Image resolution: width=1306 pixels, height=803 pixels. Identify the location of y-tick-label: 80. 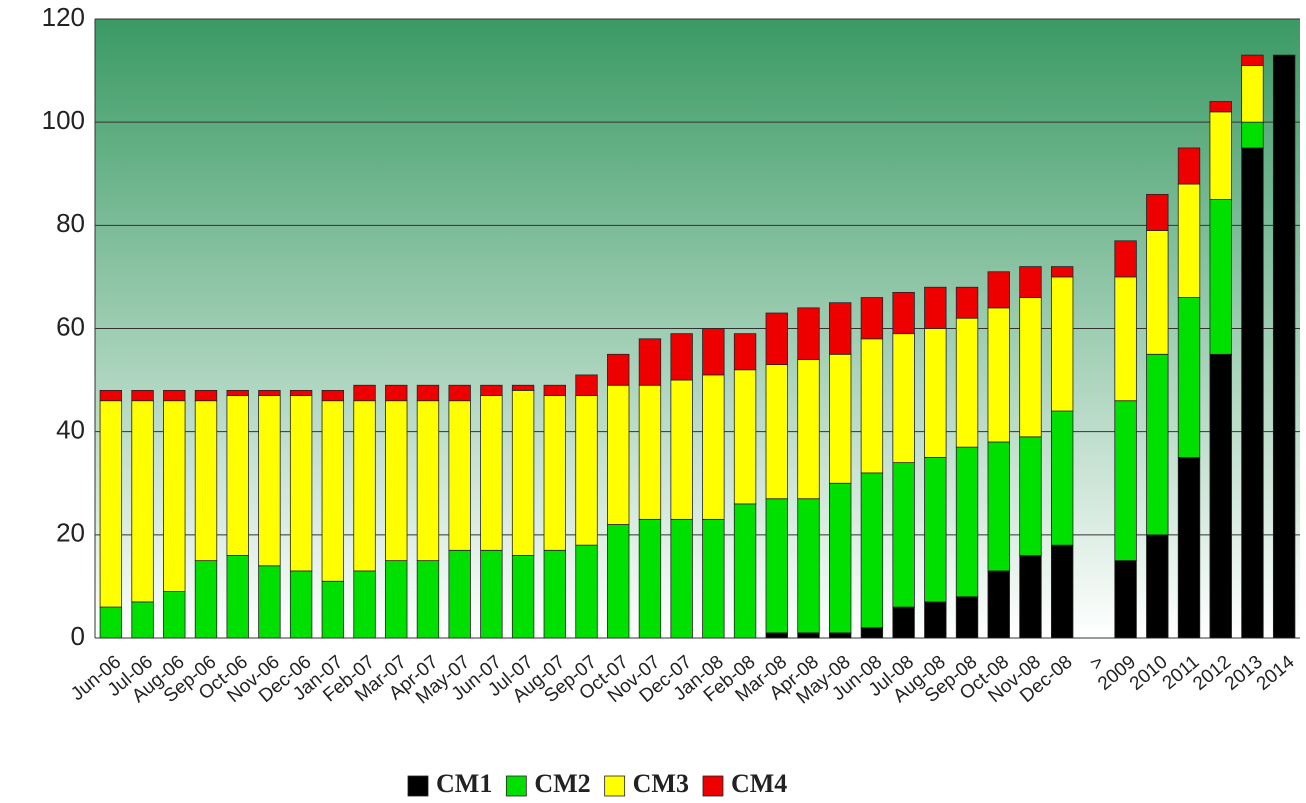
(70, 223).